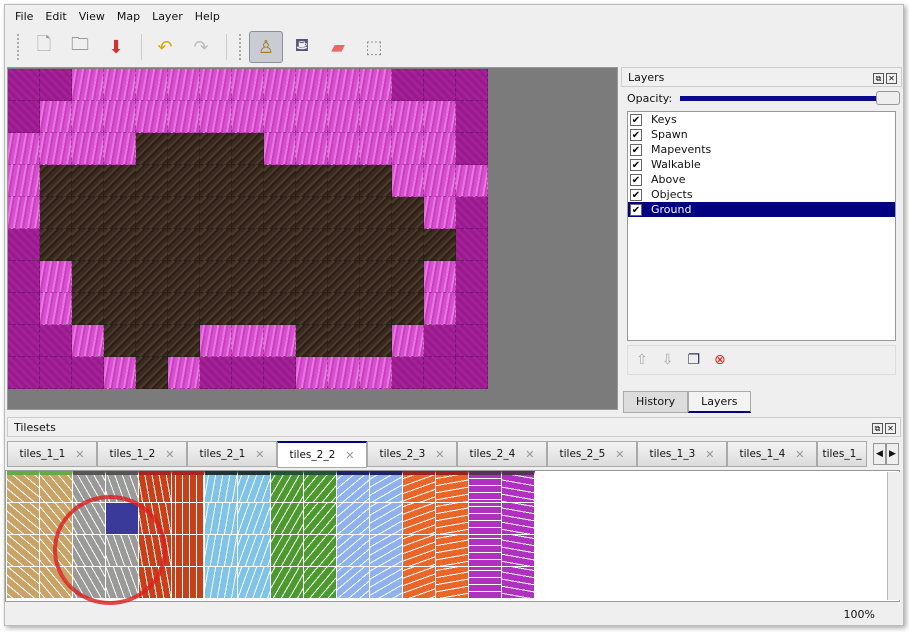 The image size is (909, 632). Describe the element at coordinates (322, 454) in the screenshot. I see `tileset-tab: tiles_2_2 ✕` at that location.